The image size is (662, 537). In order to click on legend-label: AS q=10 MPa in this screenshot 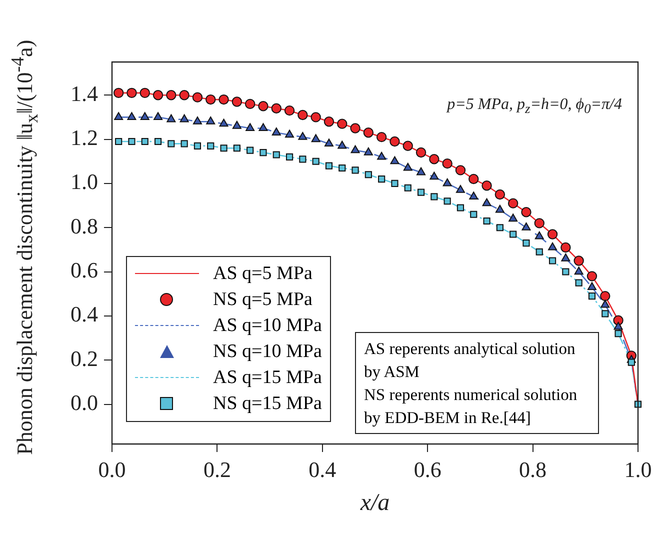, I will do `click(267, 326)`.